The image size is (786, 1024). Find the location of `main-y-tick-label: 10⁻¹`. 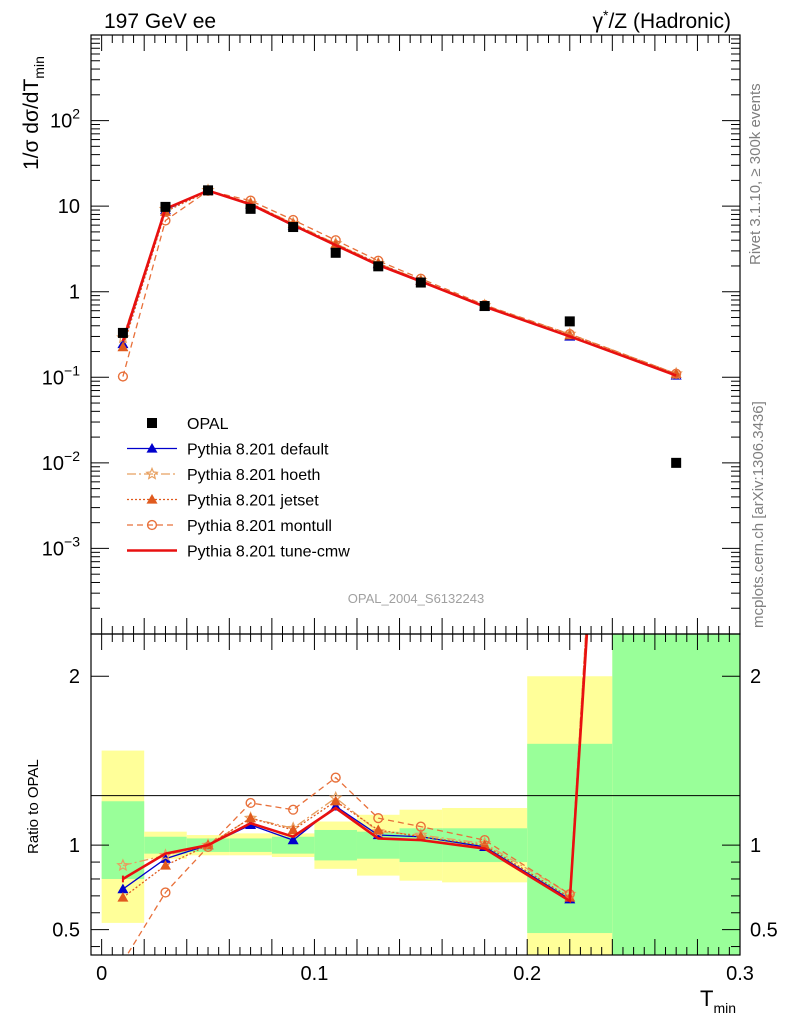

main-y-tick-label: 10⁻¹ is located at coordinates (61, 375).